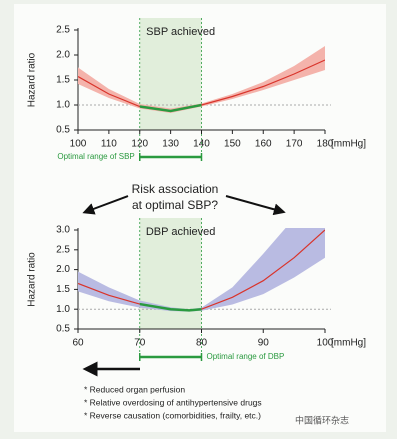 Image resolution: width=397 pixels, height=439 pixels. I want to click on question: Risk association, so click(175, 189).